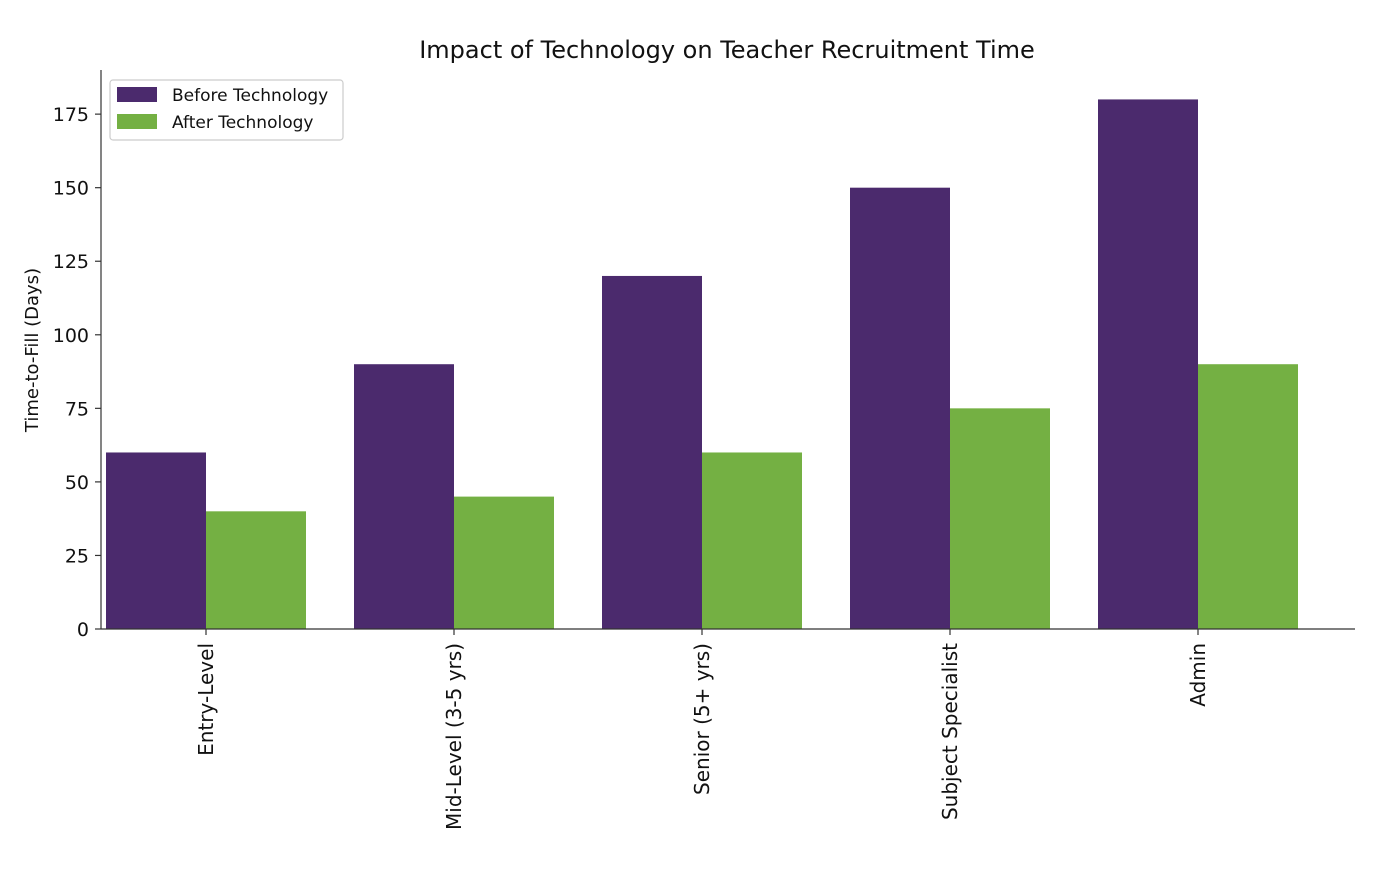 The image size is (1375, 894). What do you see at coordinates (83, 630) in the screenshot?
I see `y-tick-label: 0` at bounding box center [83, 630].